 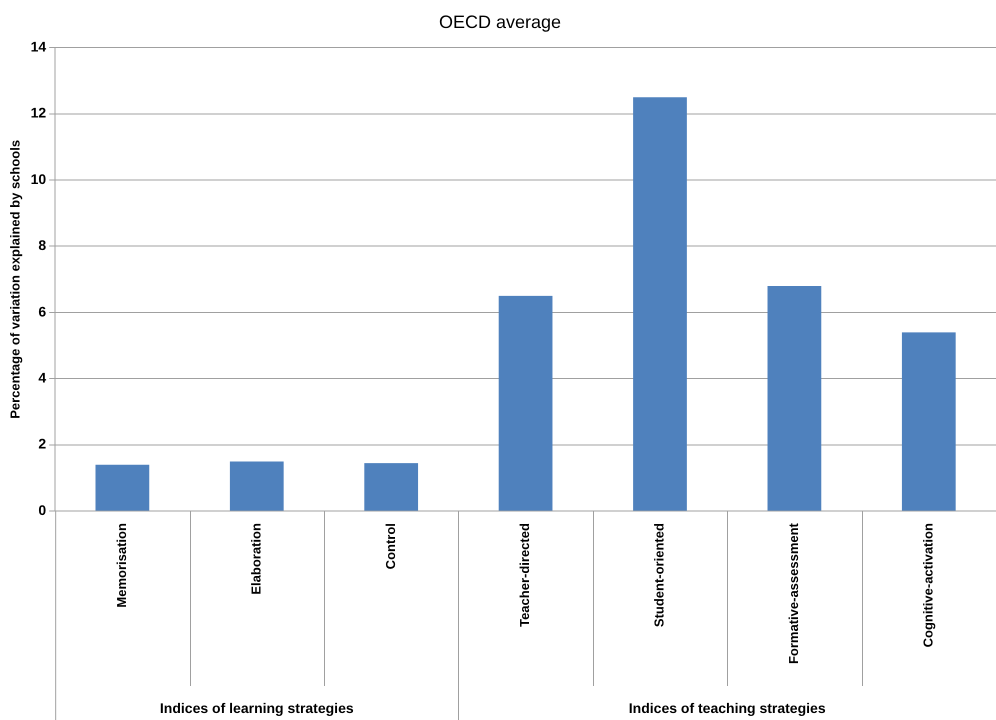 I want to click on x-tick-label: Control, so click(x=390, y=546).